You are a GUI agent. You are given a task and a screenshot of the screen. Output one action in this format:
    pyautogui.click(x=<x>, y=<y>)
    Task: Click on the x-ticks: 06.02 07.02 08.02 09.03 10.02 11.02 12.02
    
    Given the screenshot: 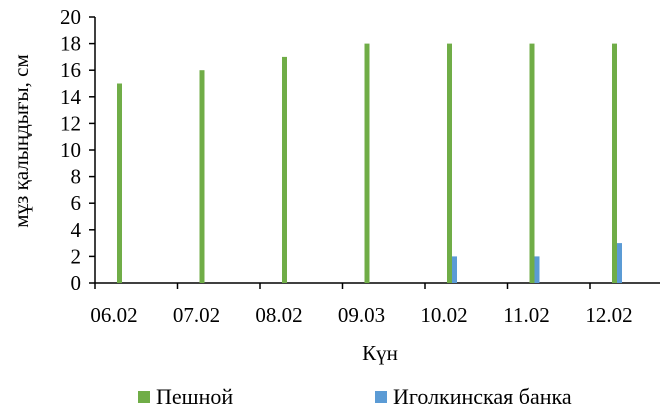 What is the action you would take?
    pyautogui.click(x=361, y=305)
    